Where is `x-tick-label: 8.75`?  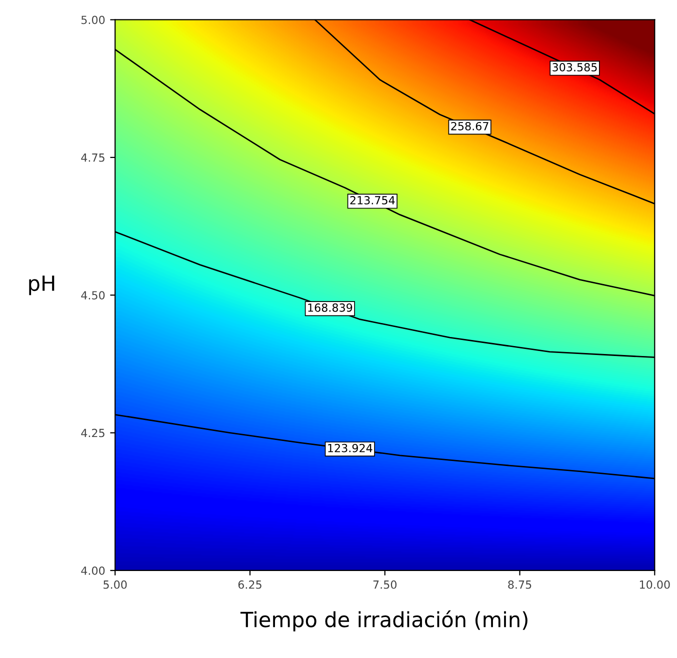 x-tick-label: 8.75 is located at coordinates (520, 584).